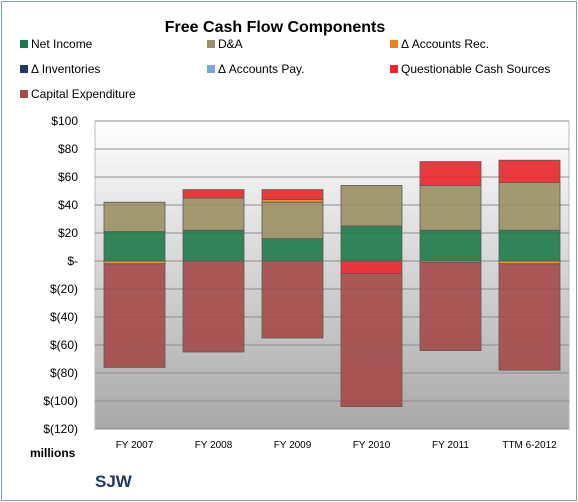 The height and width of the screenshot is (502, 578). What do you see at coordinates (64, 121) in the screenshot?
I see `y-tick-label: $100` at bounding box center [64, 121].